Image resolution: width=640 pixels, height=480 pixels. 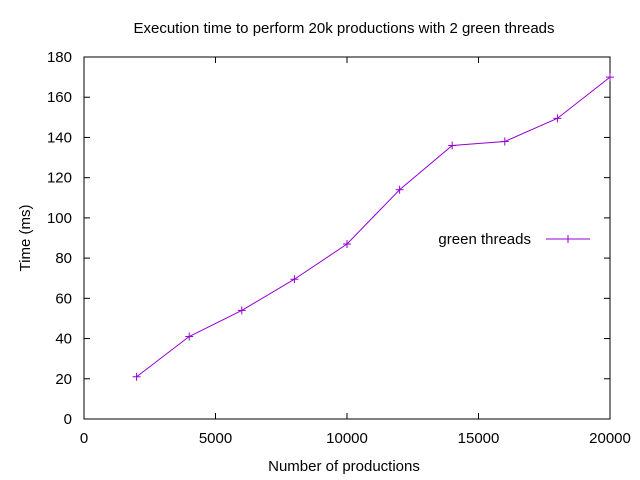 I want to click on y-axis-label: Time (ms), so click(x=25, y=238).